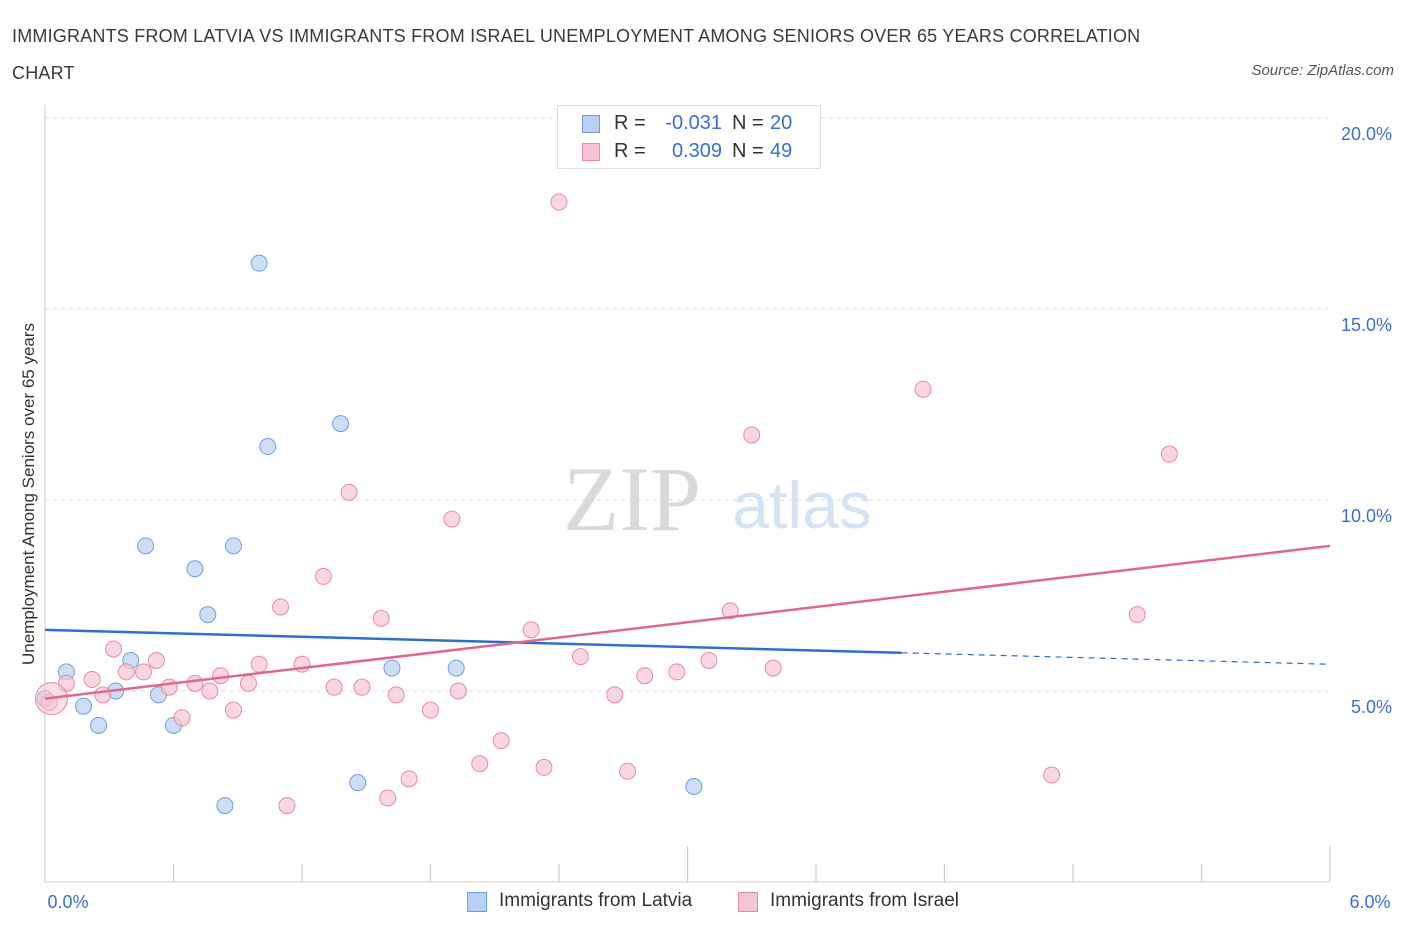 The height and width of the screenshot is (930, 1406). Describe the element at coordinates (1366, 134) in the screenshot. I see `y-tick-label: 20.0%` at that location.